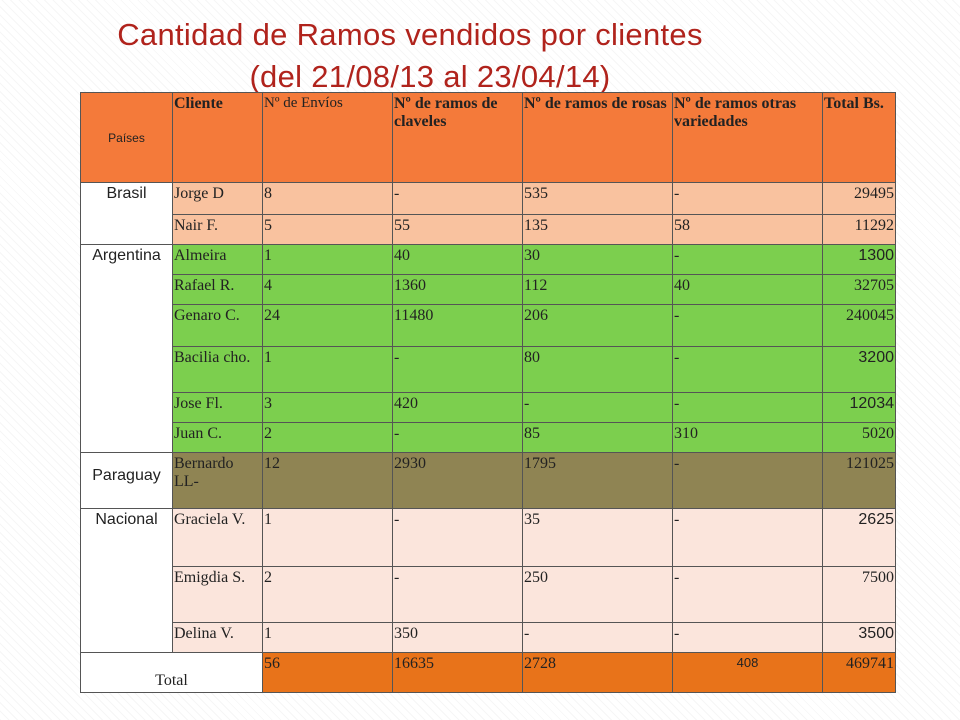 The image size is (960, 720). I want to click on header-cliente: Cliente, so click(217, 137).